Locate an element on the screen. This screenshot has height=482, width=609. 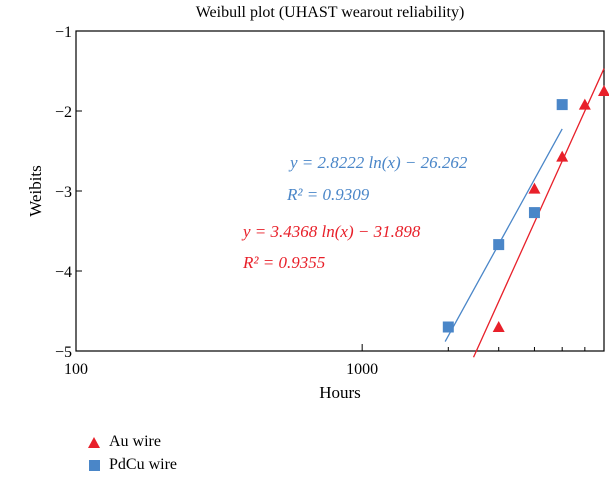
pdcu-fit-r2: R² = 0.9309 is located at coordinates (328, 194).